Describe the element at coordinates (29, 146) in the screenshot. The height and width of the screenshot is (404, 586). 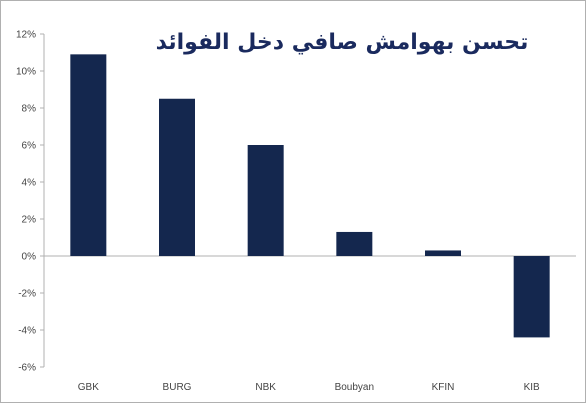
I see `y-tick-label: 6%` at that location.